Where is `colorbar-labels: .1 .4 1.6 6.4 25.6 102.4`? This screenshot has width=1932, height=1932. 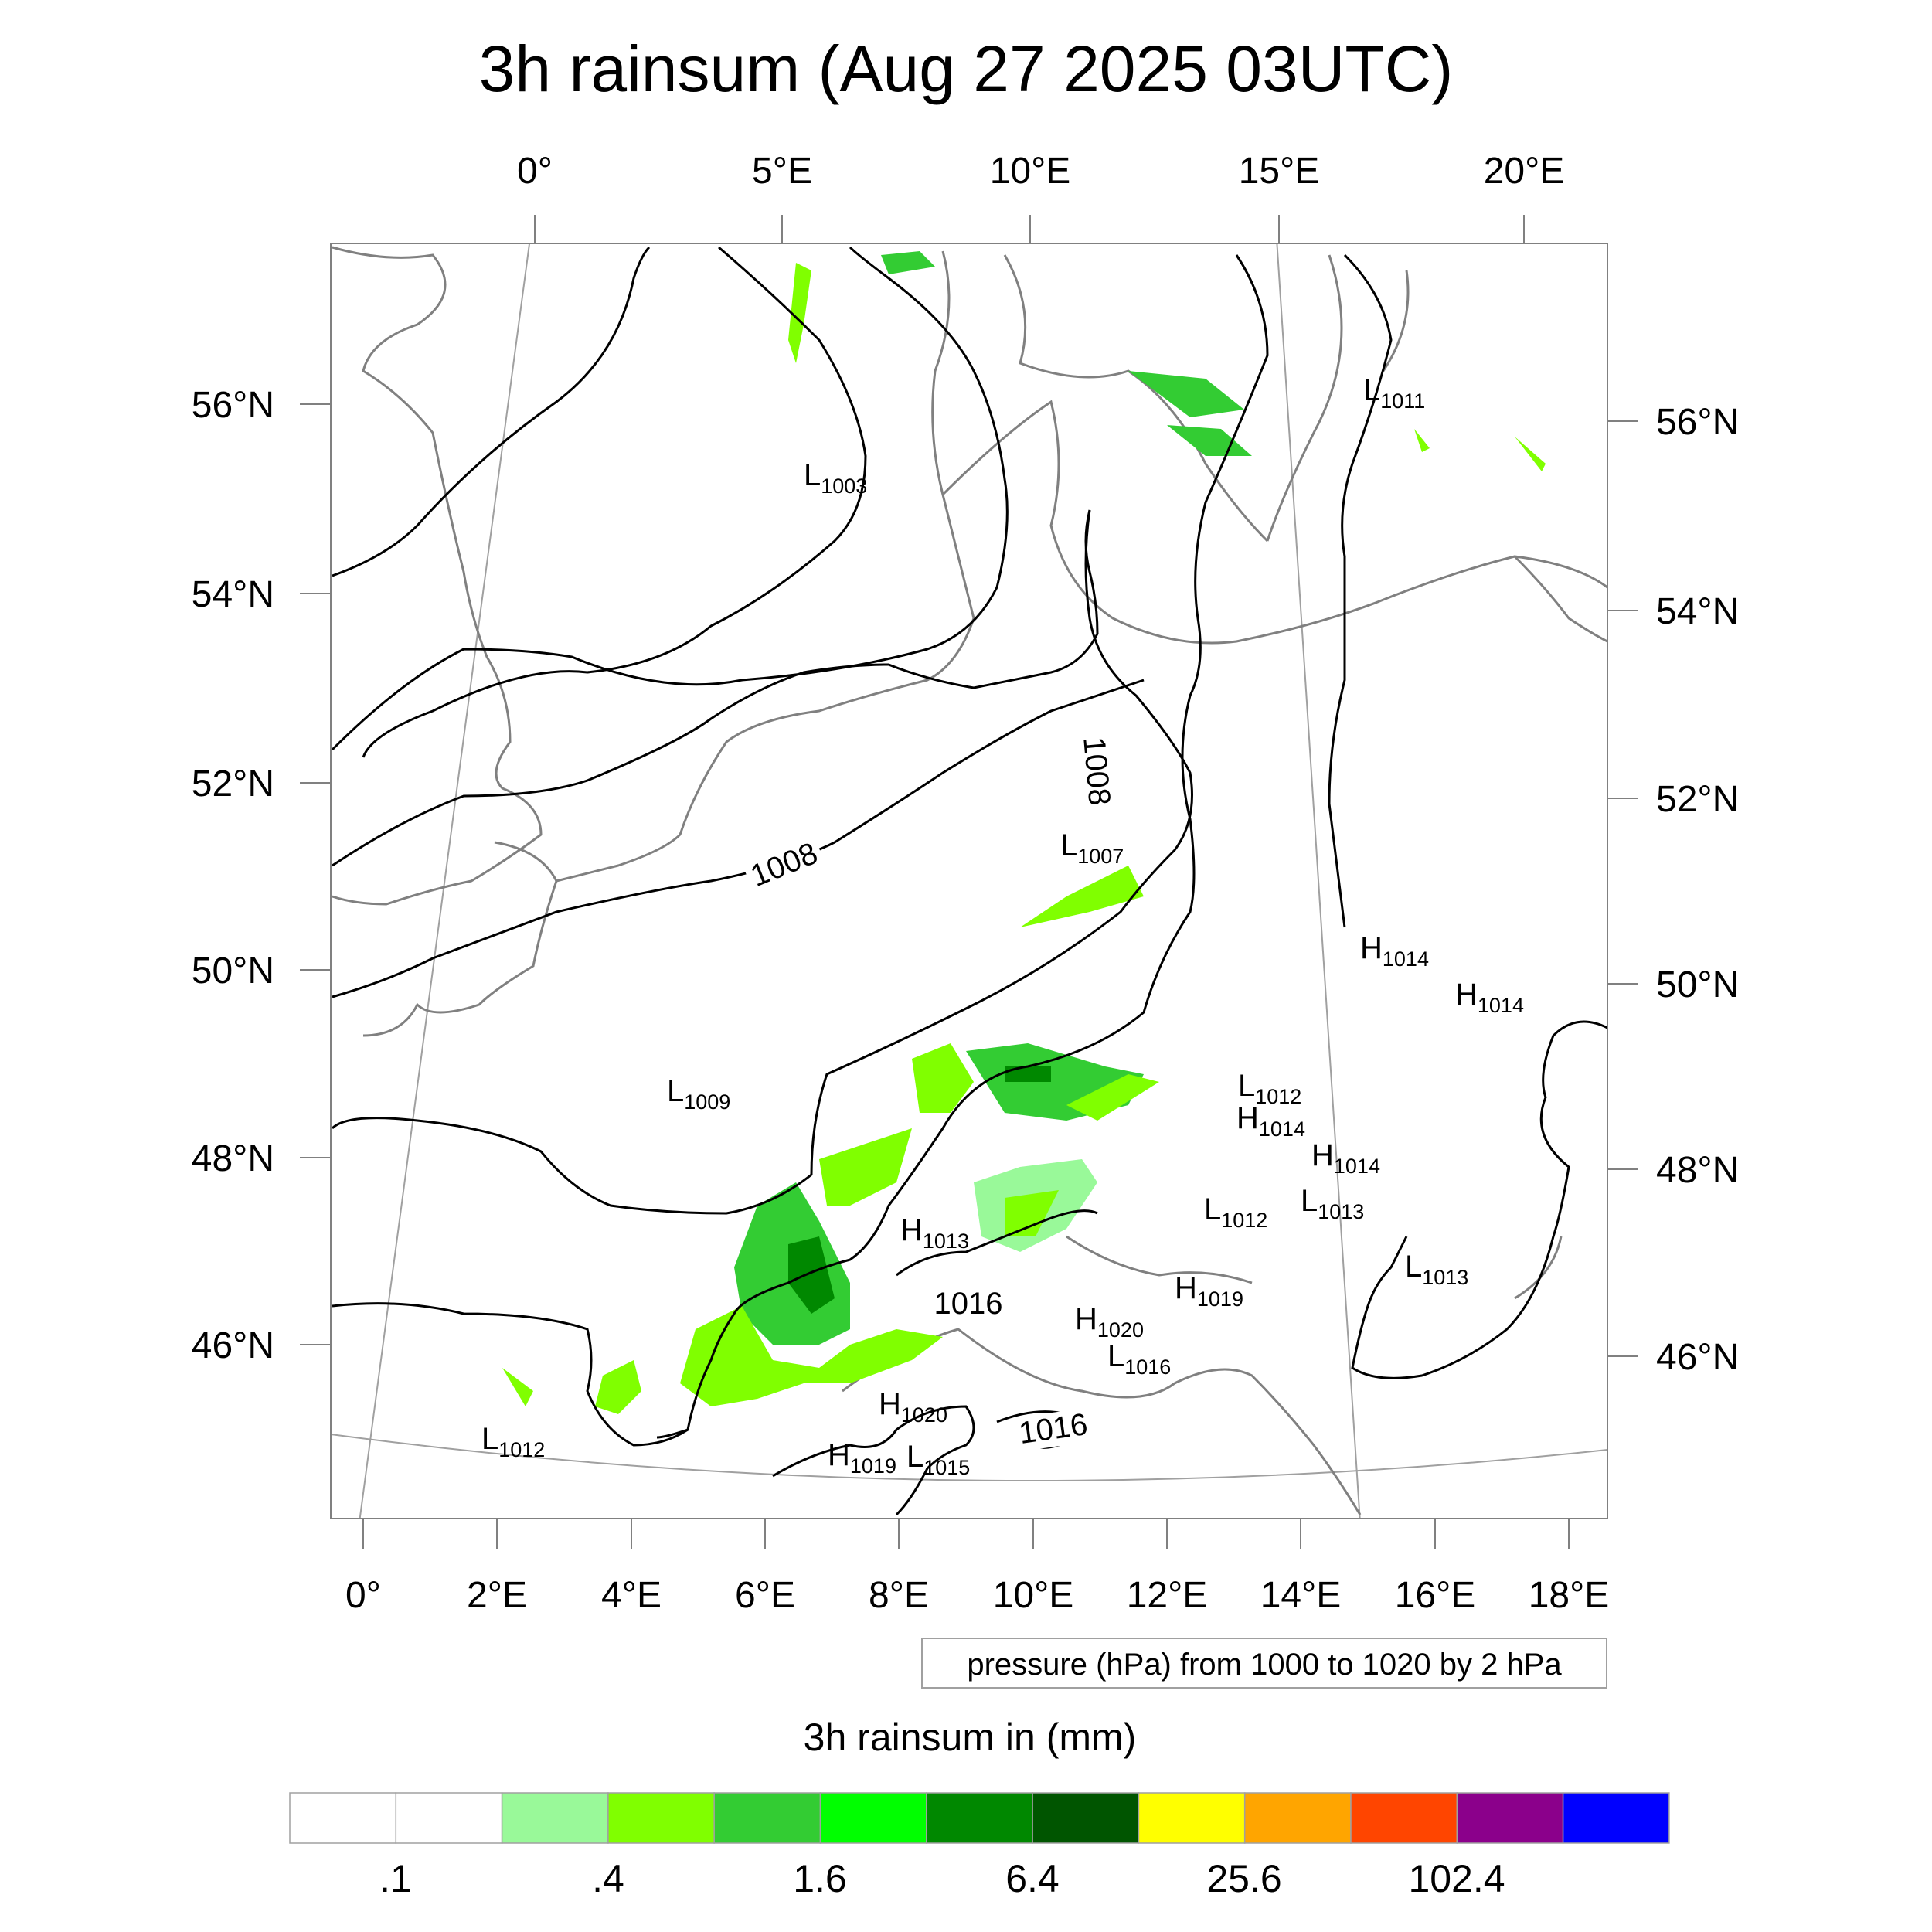
colorbar-labels: .1 .4 1.6 6.4 25.6 102.4 is located at coordinates (942, 1879).